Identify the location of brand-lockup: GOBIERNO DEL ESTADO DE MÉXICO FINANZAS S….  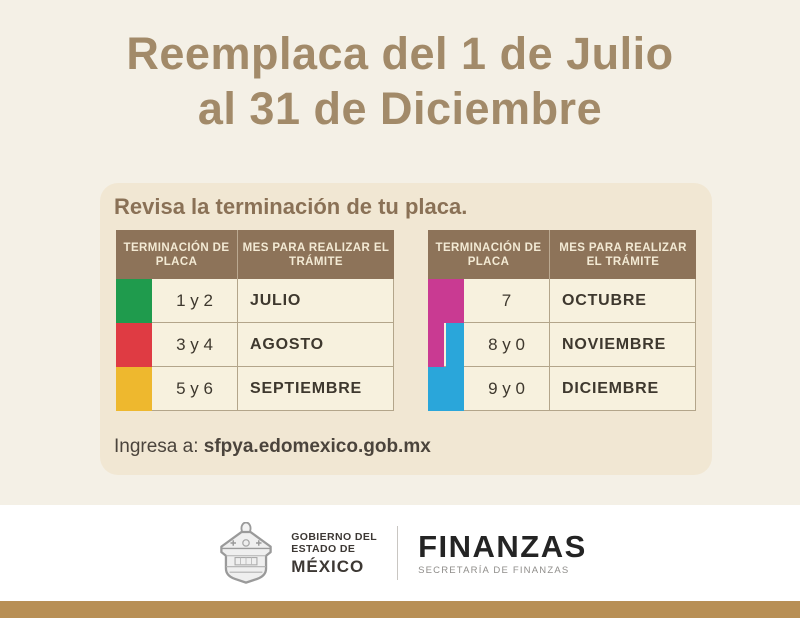
(400, 553).